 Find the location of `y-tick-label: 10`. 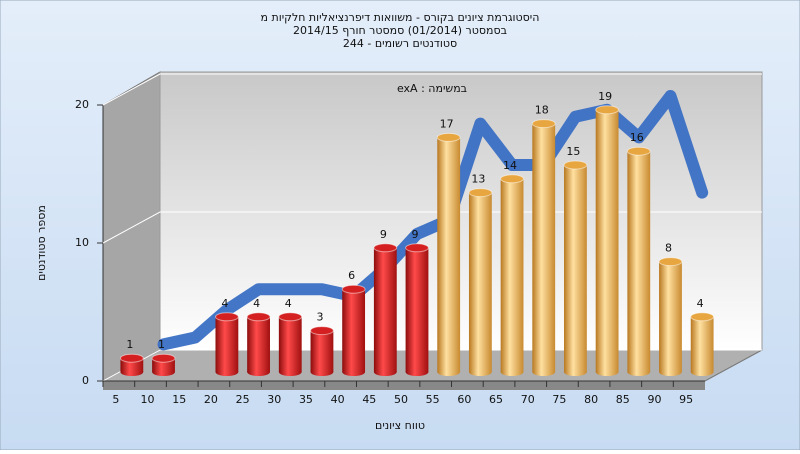

y-tick-label: 10 is located at coordinates (82, 242).